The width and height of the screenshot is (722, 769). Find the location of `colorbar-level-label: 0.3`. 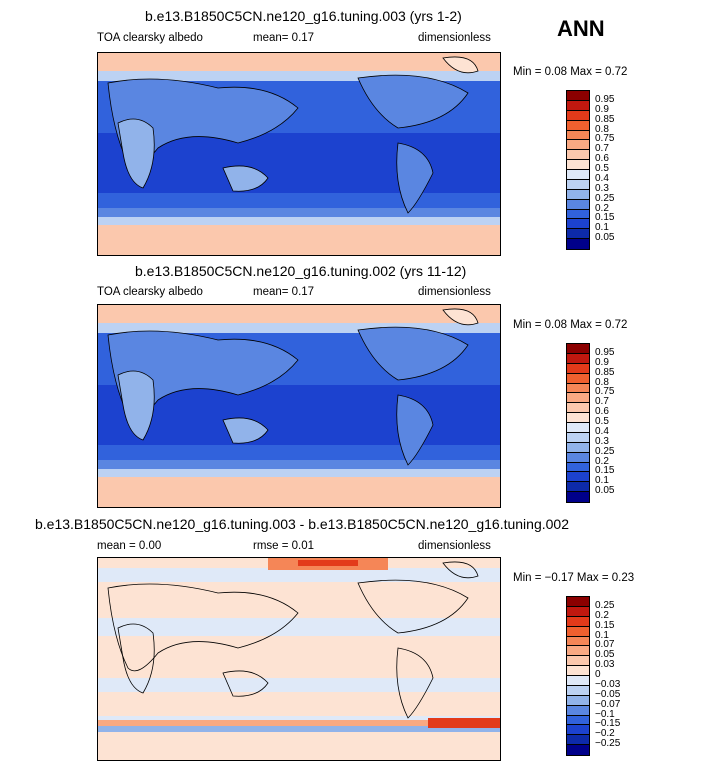

colorbar-level-label: 0.3 is located at coordinates (602, 188).